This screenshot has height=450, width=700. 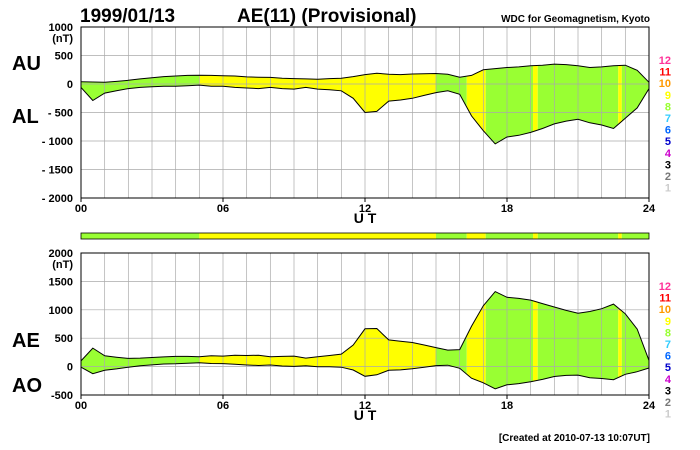 I want to click on ae-ao-series-ao, so click(x=365, y=376).